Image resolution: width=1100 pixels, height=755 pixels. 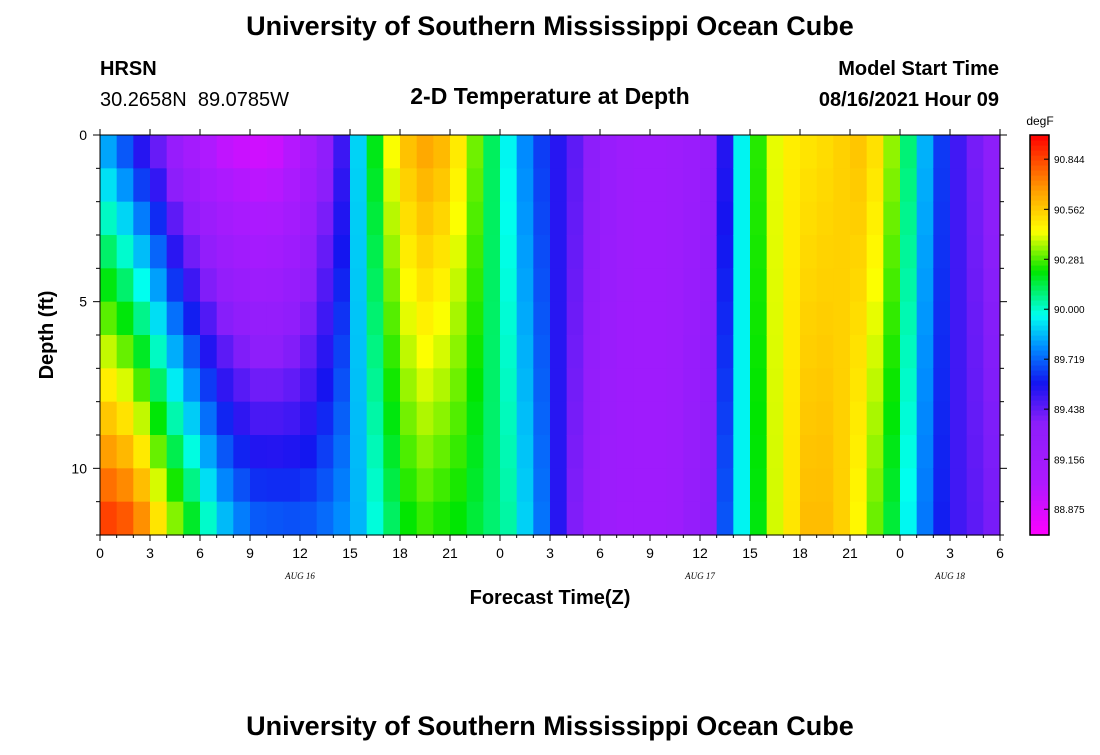 What do you see at coordinates (200, 553) in the screenshot?
I see `x-tick-label: 6` at bounding box center [200, 553].